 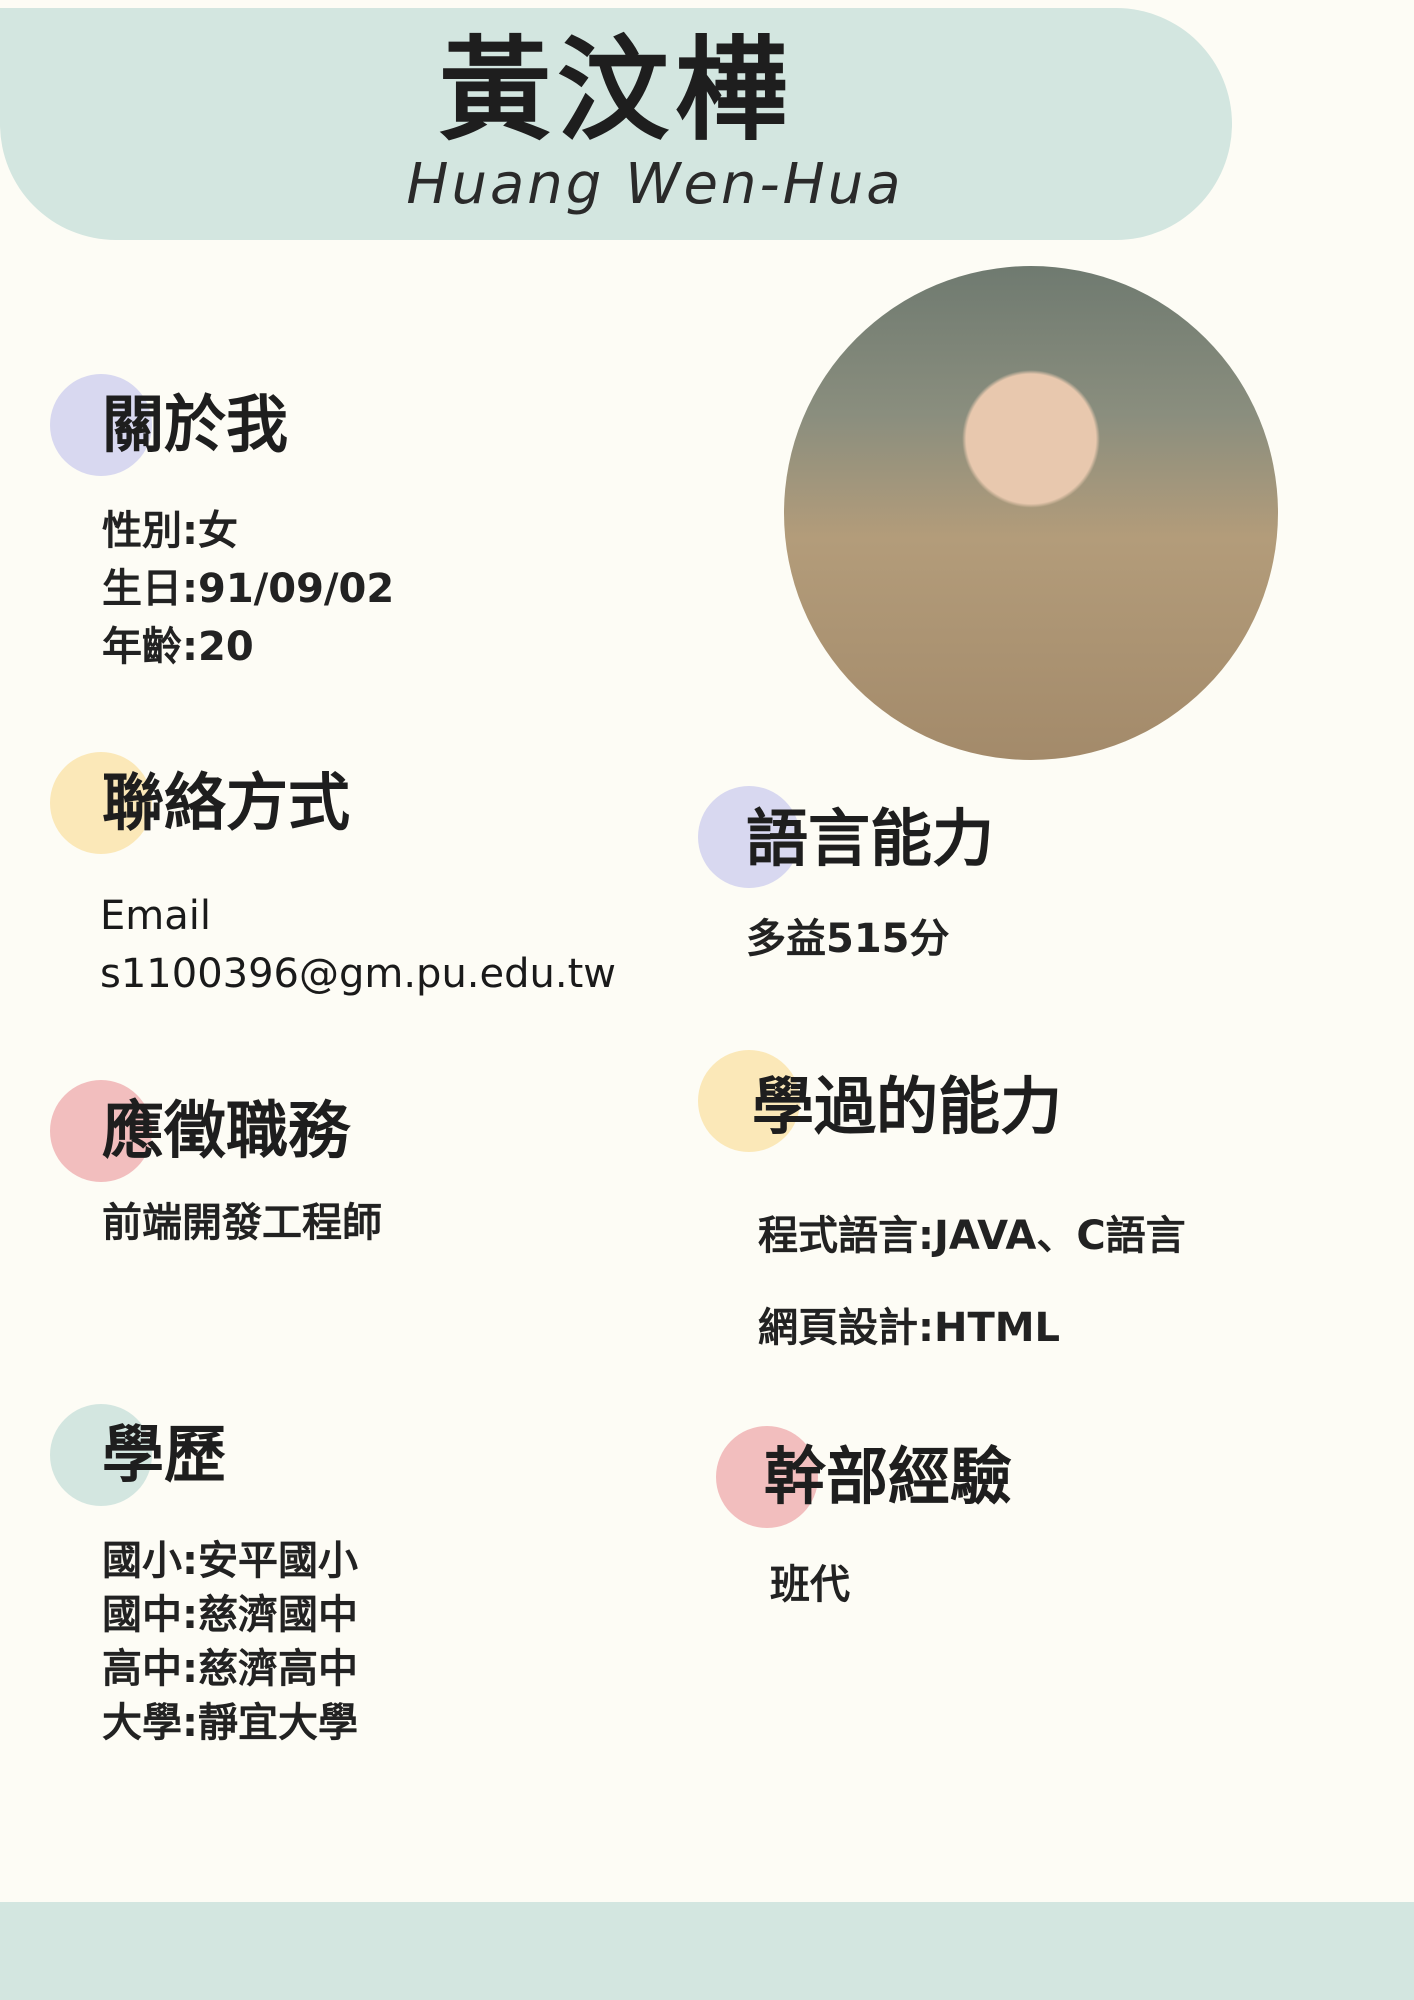 I want to click on footer-band, so click(x=707, y=1951).